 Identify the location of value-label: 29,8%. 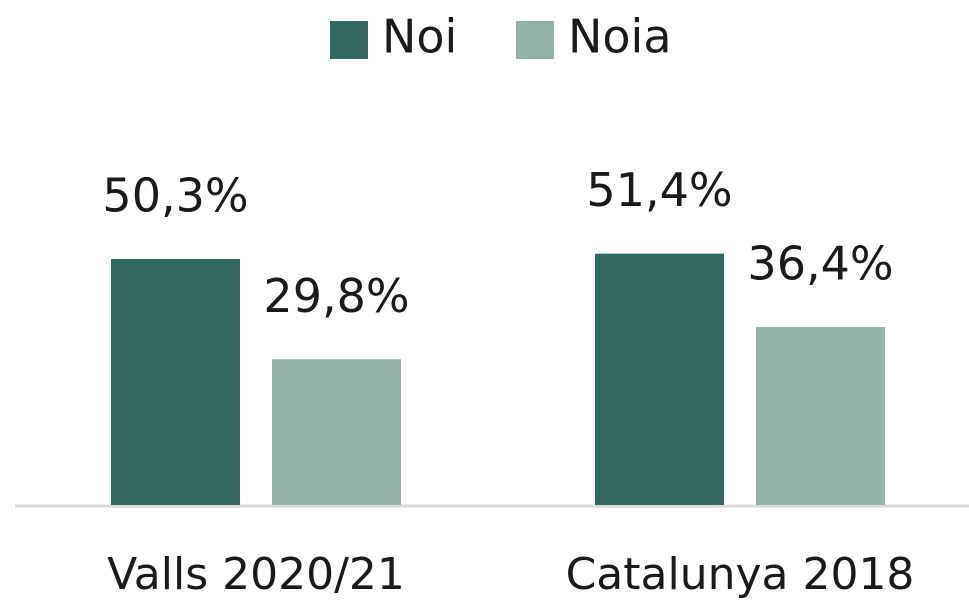
(336, 296).